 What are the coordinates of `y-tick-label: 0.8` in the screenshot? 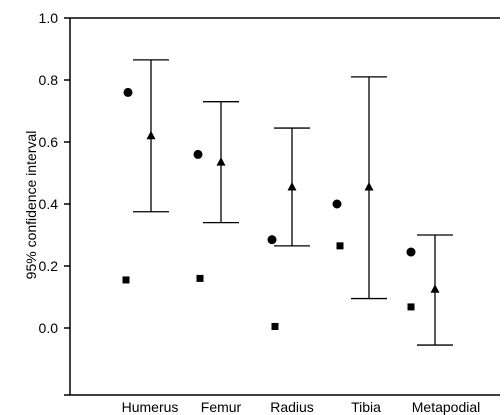 It's located at (49, 80).